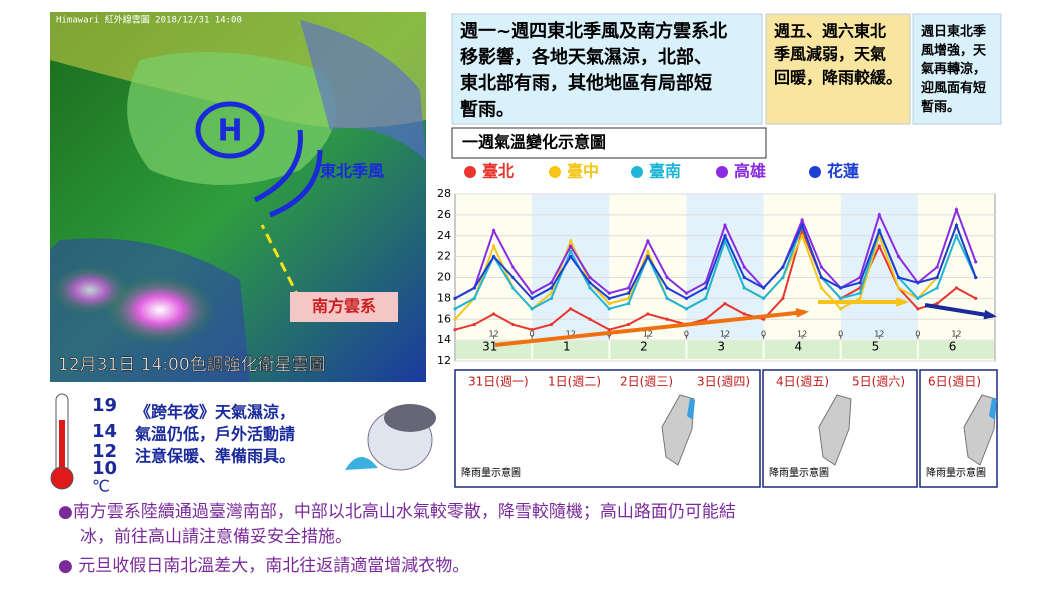 The height and width of the screenshot is (596, 1060). Describe the element at coordinates (62, 441) in the screenshot. I see `thermometer` at that location.